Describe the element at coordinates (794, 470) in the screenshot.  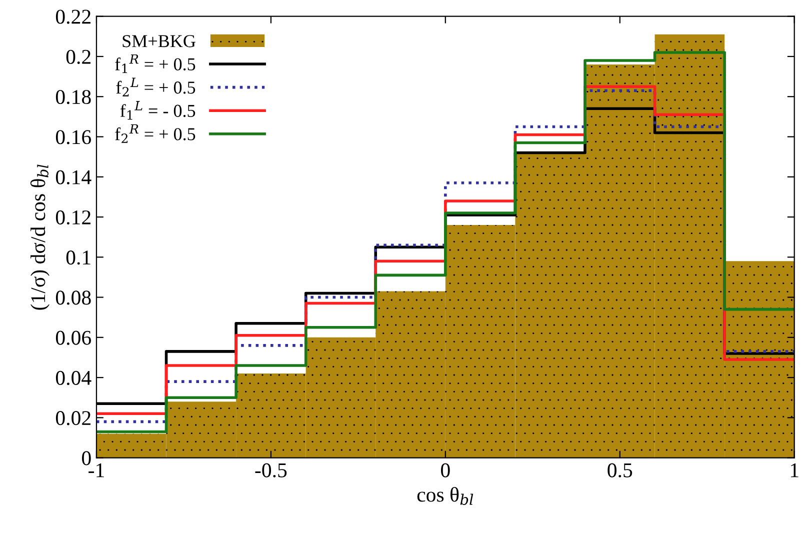
I see `x-tick-label: 1` at that location.